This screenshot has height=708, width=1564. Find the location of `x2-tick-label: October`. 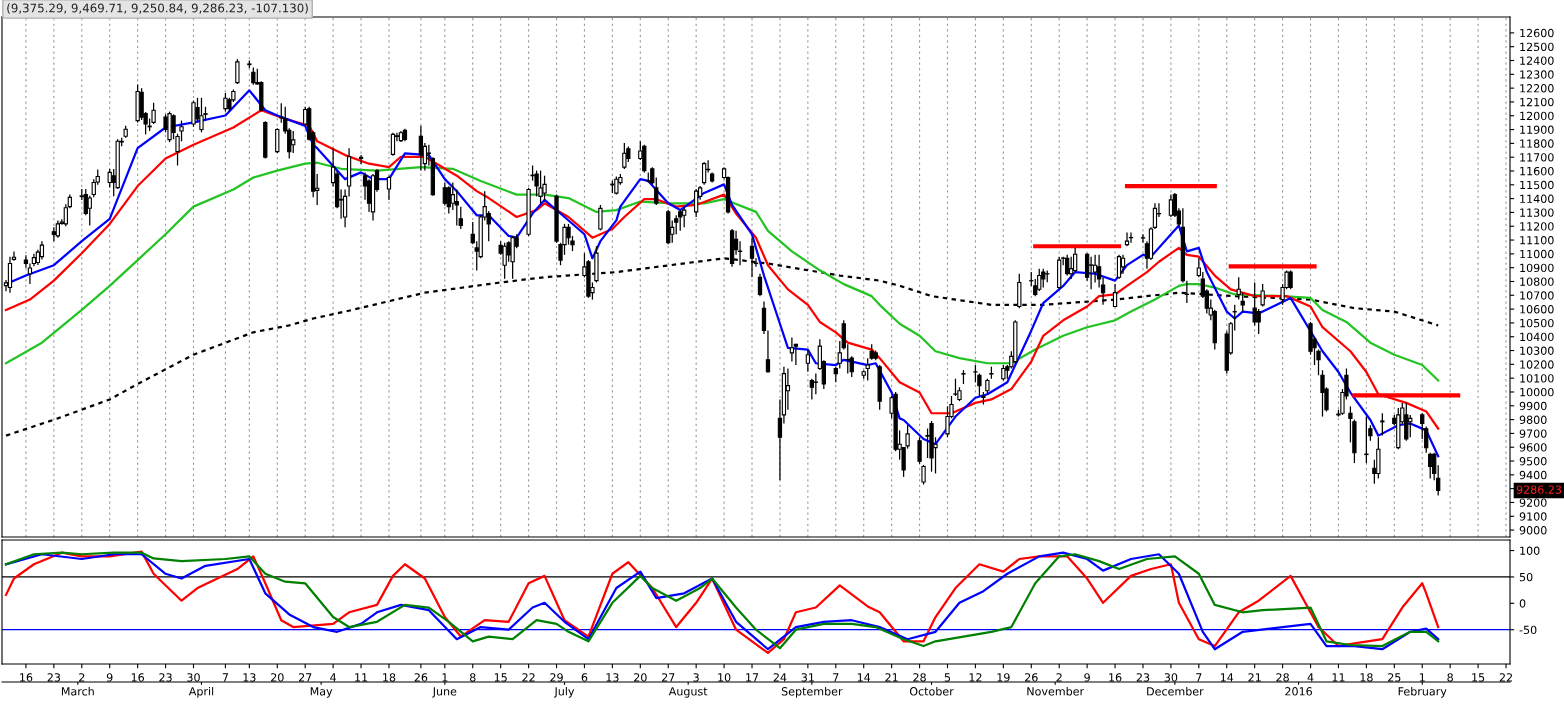

x2-tick-label: October is located at coordinates (931, 691).